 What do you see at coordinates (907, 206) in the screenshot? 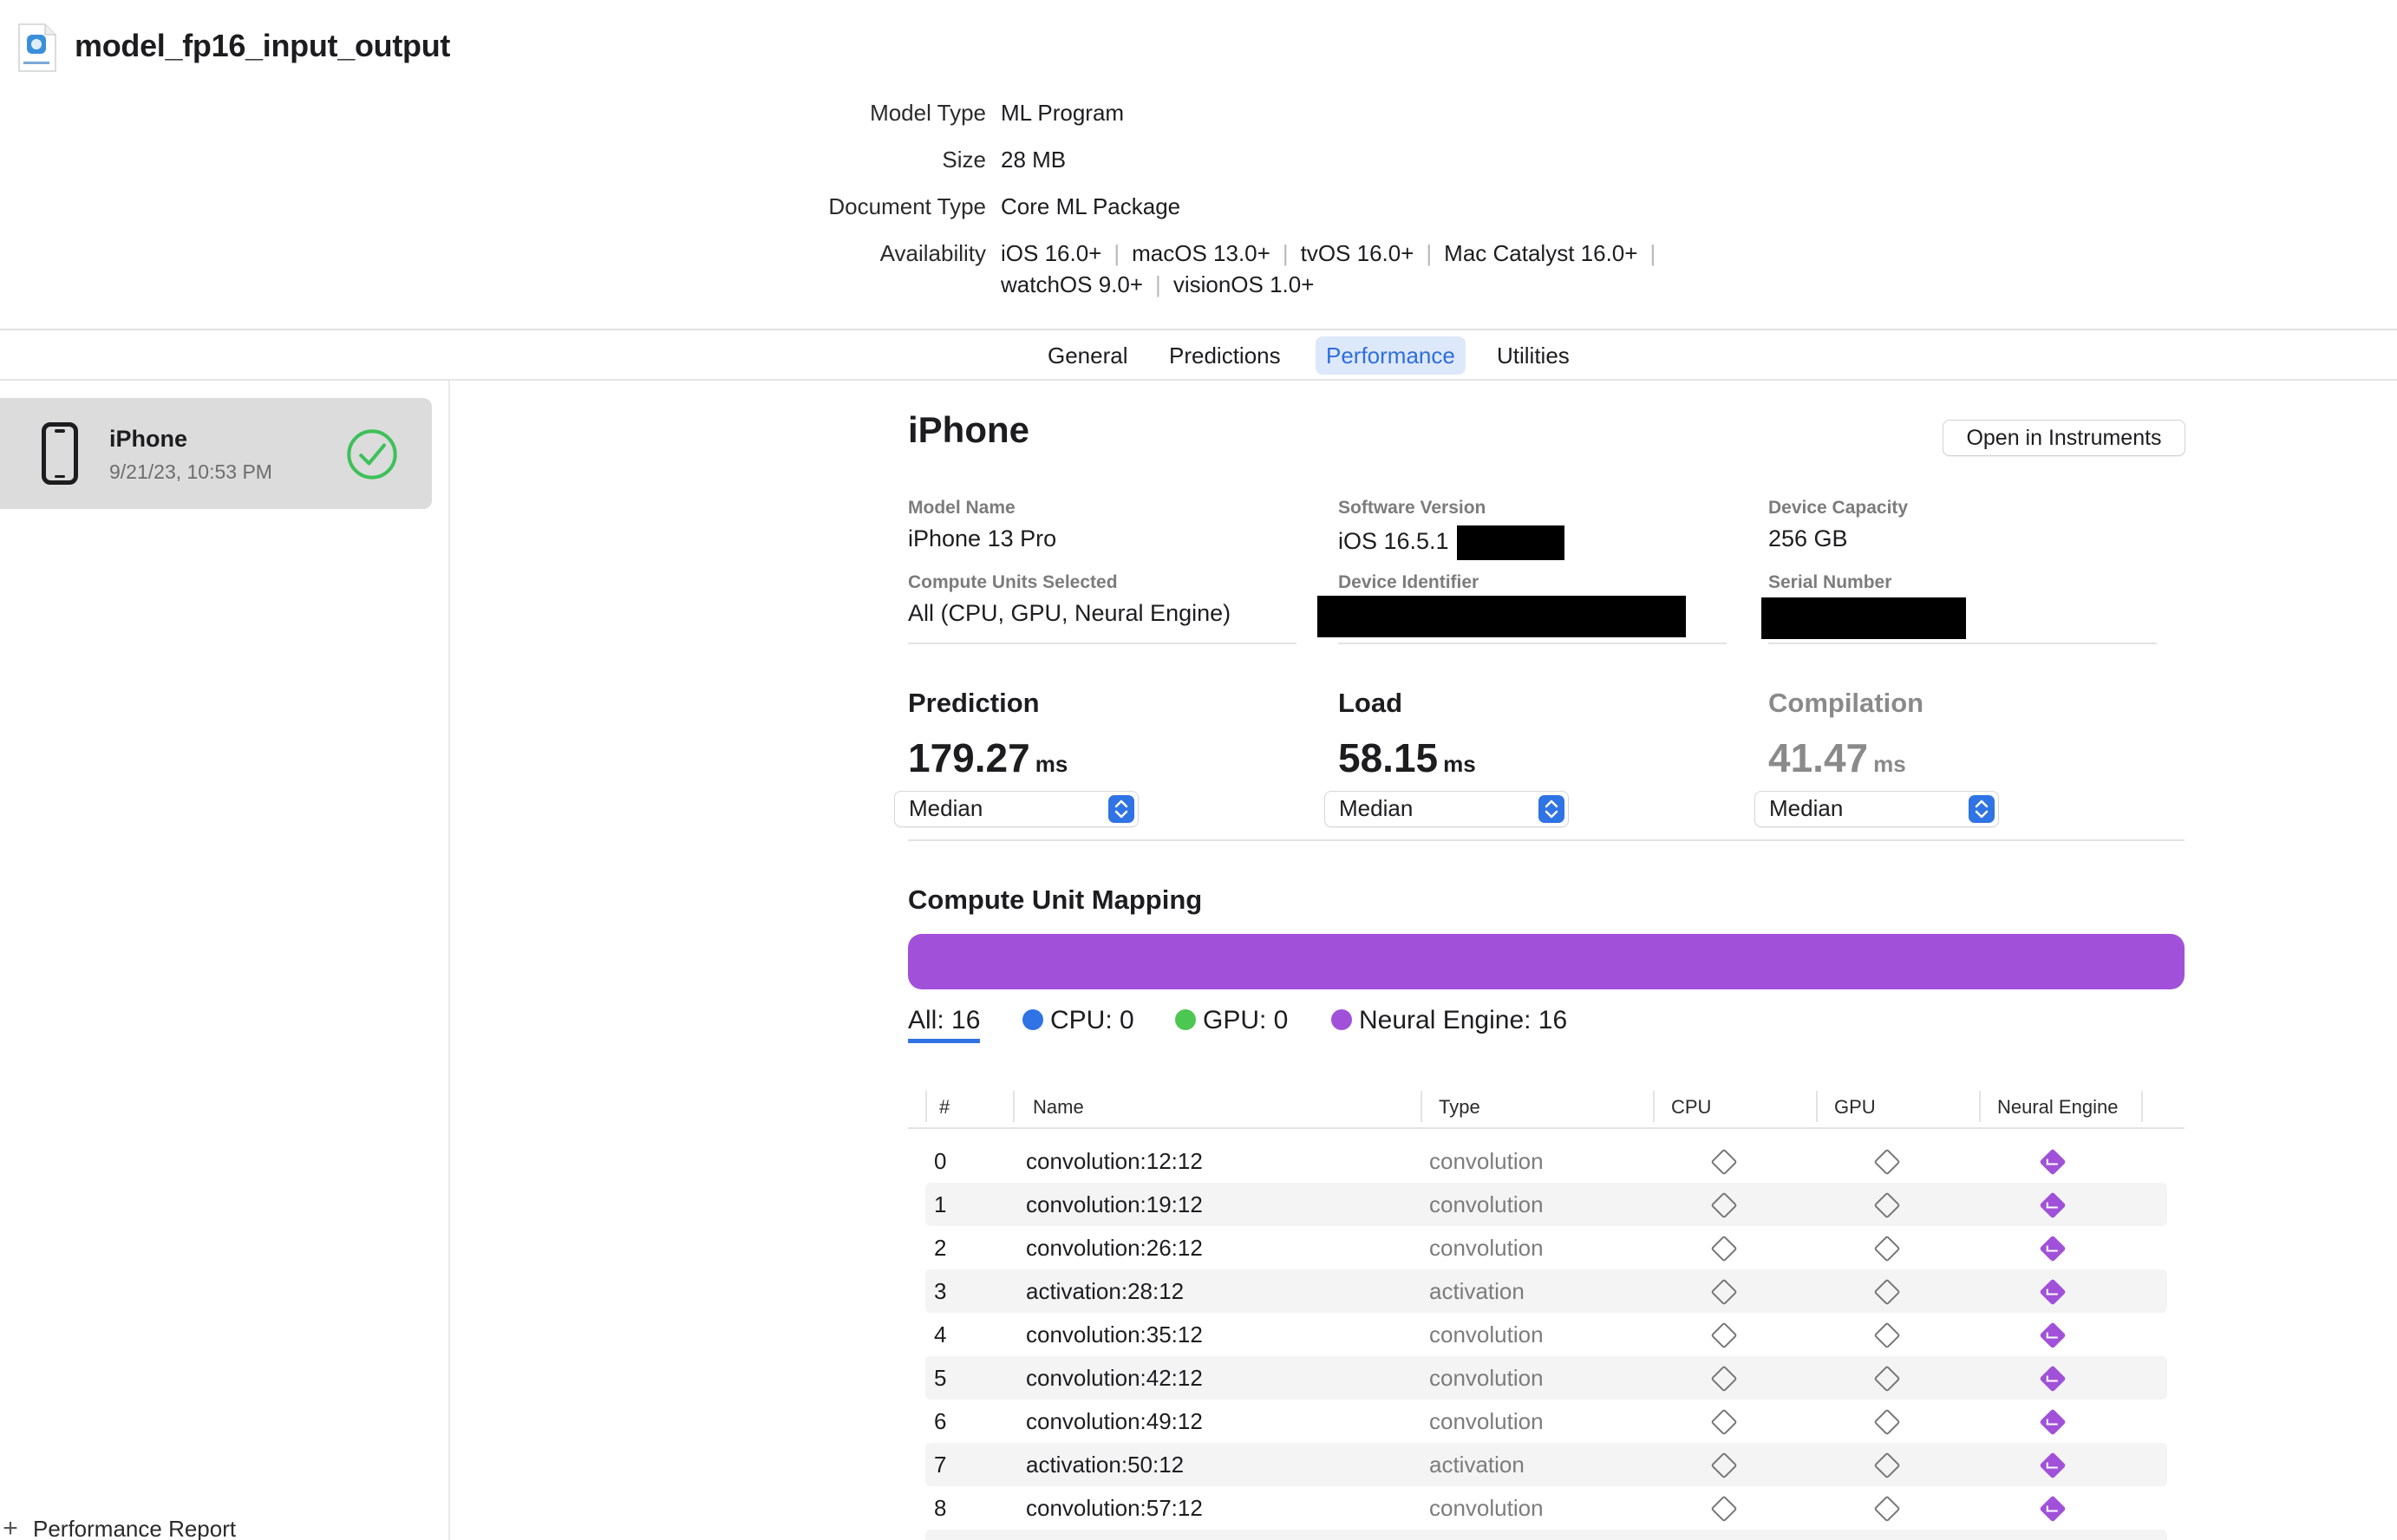
I see `document-type-label: Document Type` at bounding box center [907, 206].